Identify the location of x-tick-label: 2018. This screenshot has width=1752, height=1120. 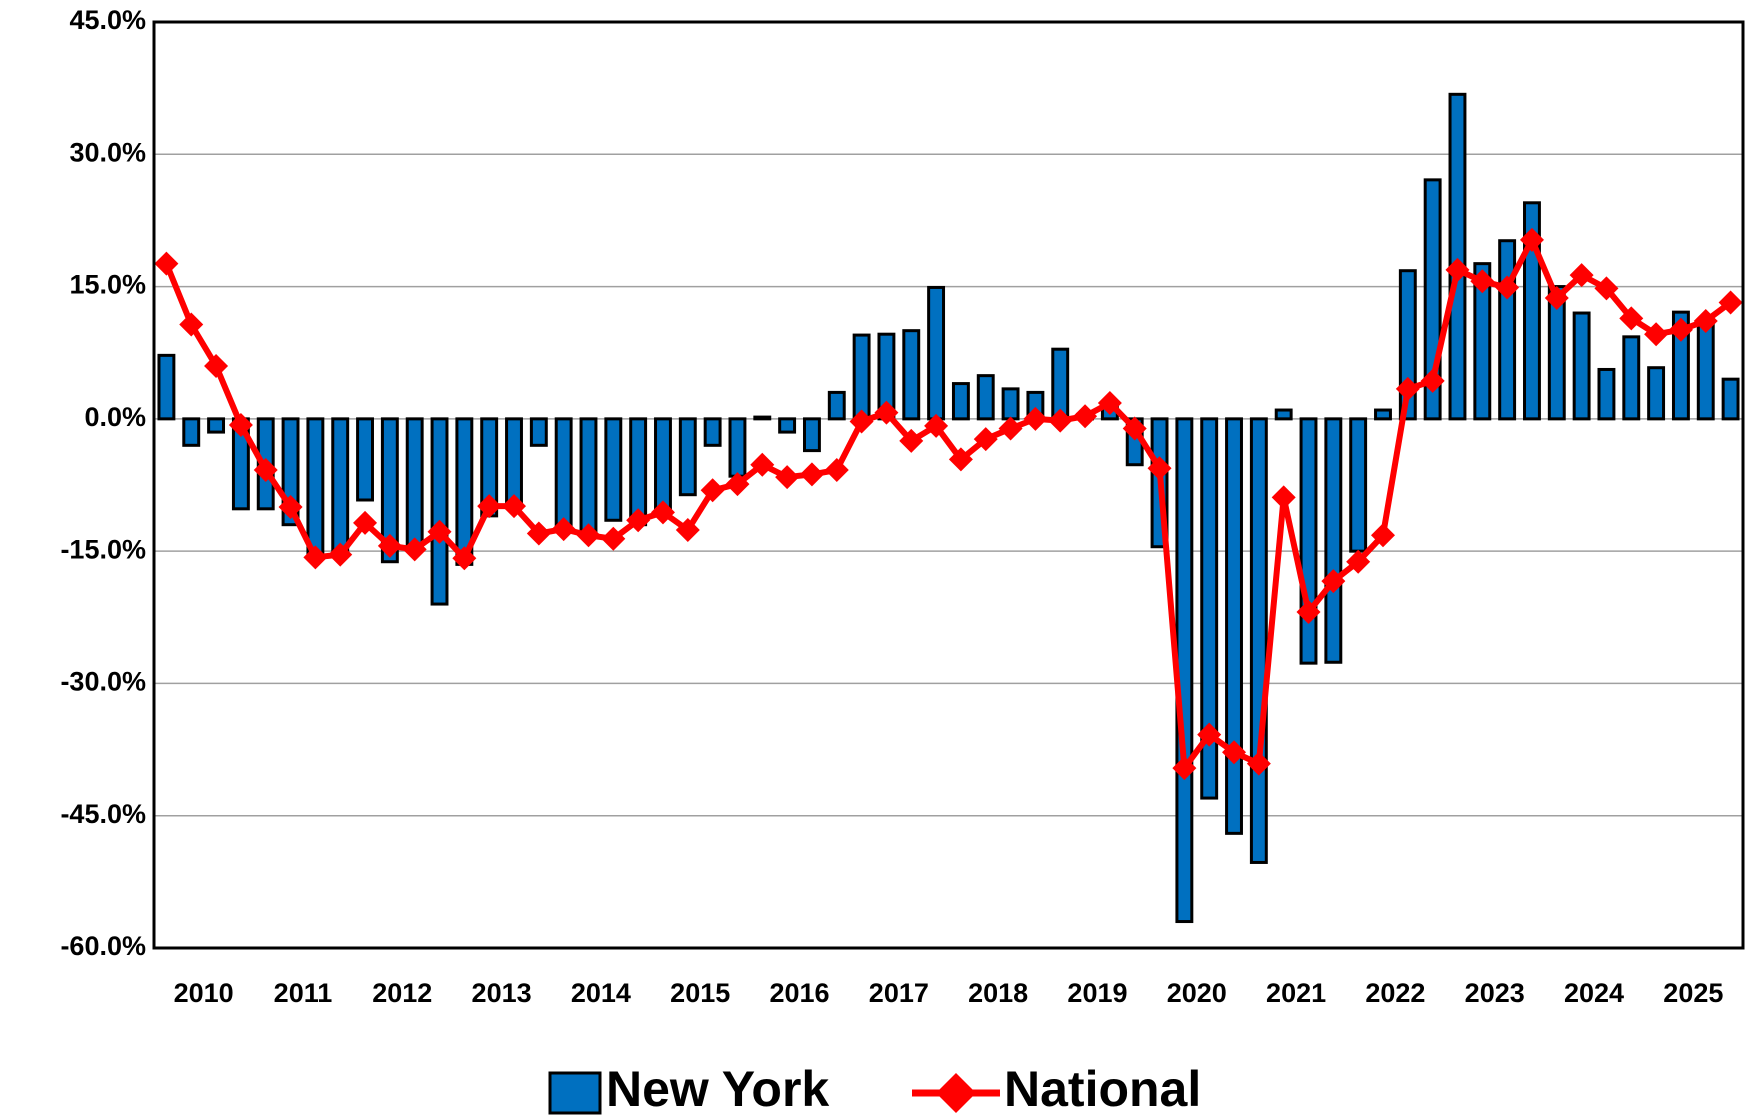
(998, 993).